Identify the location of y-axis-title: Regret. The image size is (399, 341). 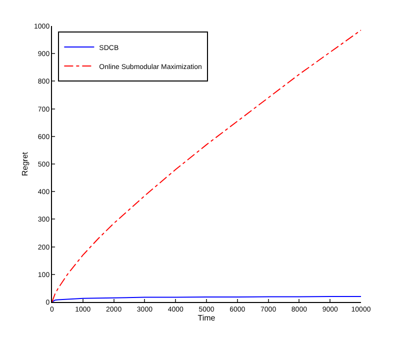
(25, 163).